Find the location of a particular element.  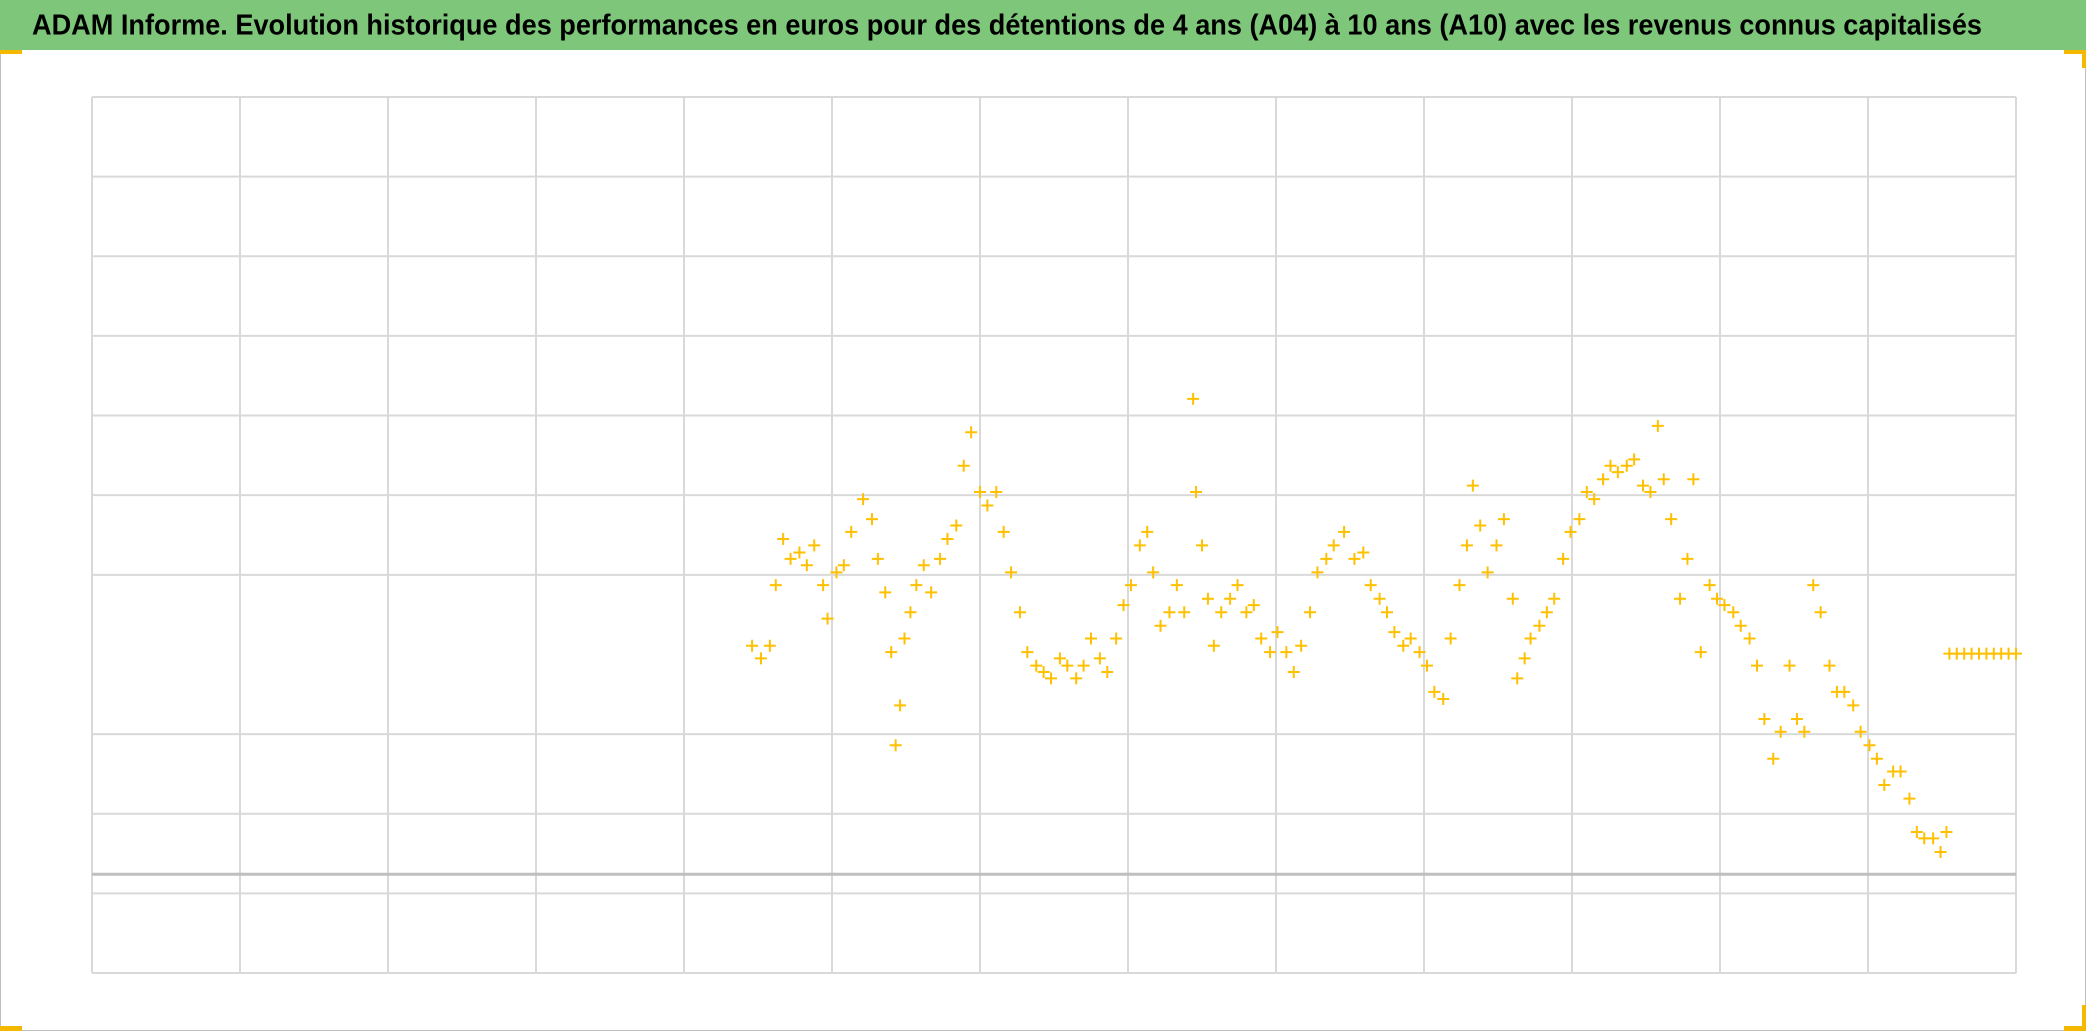

title-bar is located at coordinates (1043, 25).